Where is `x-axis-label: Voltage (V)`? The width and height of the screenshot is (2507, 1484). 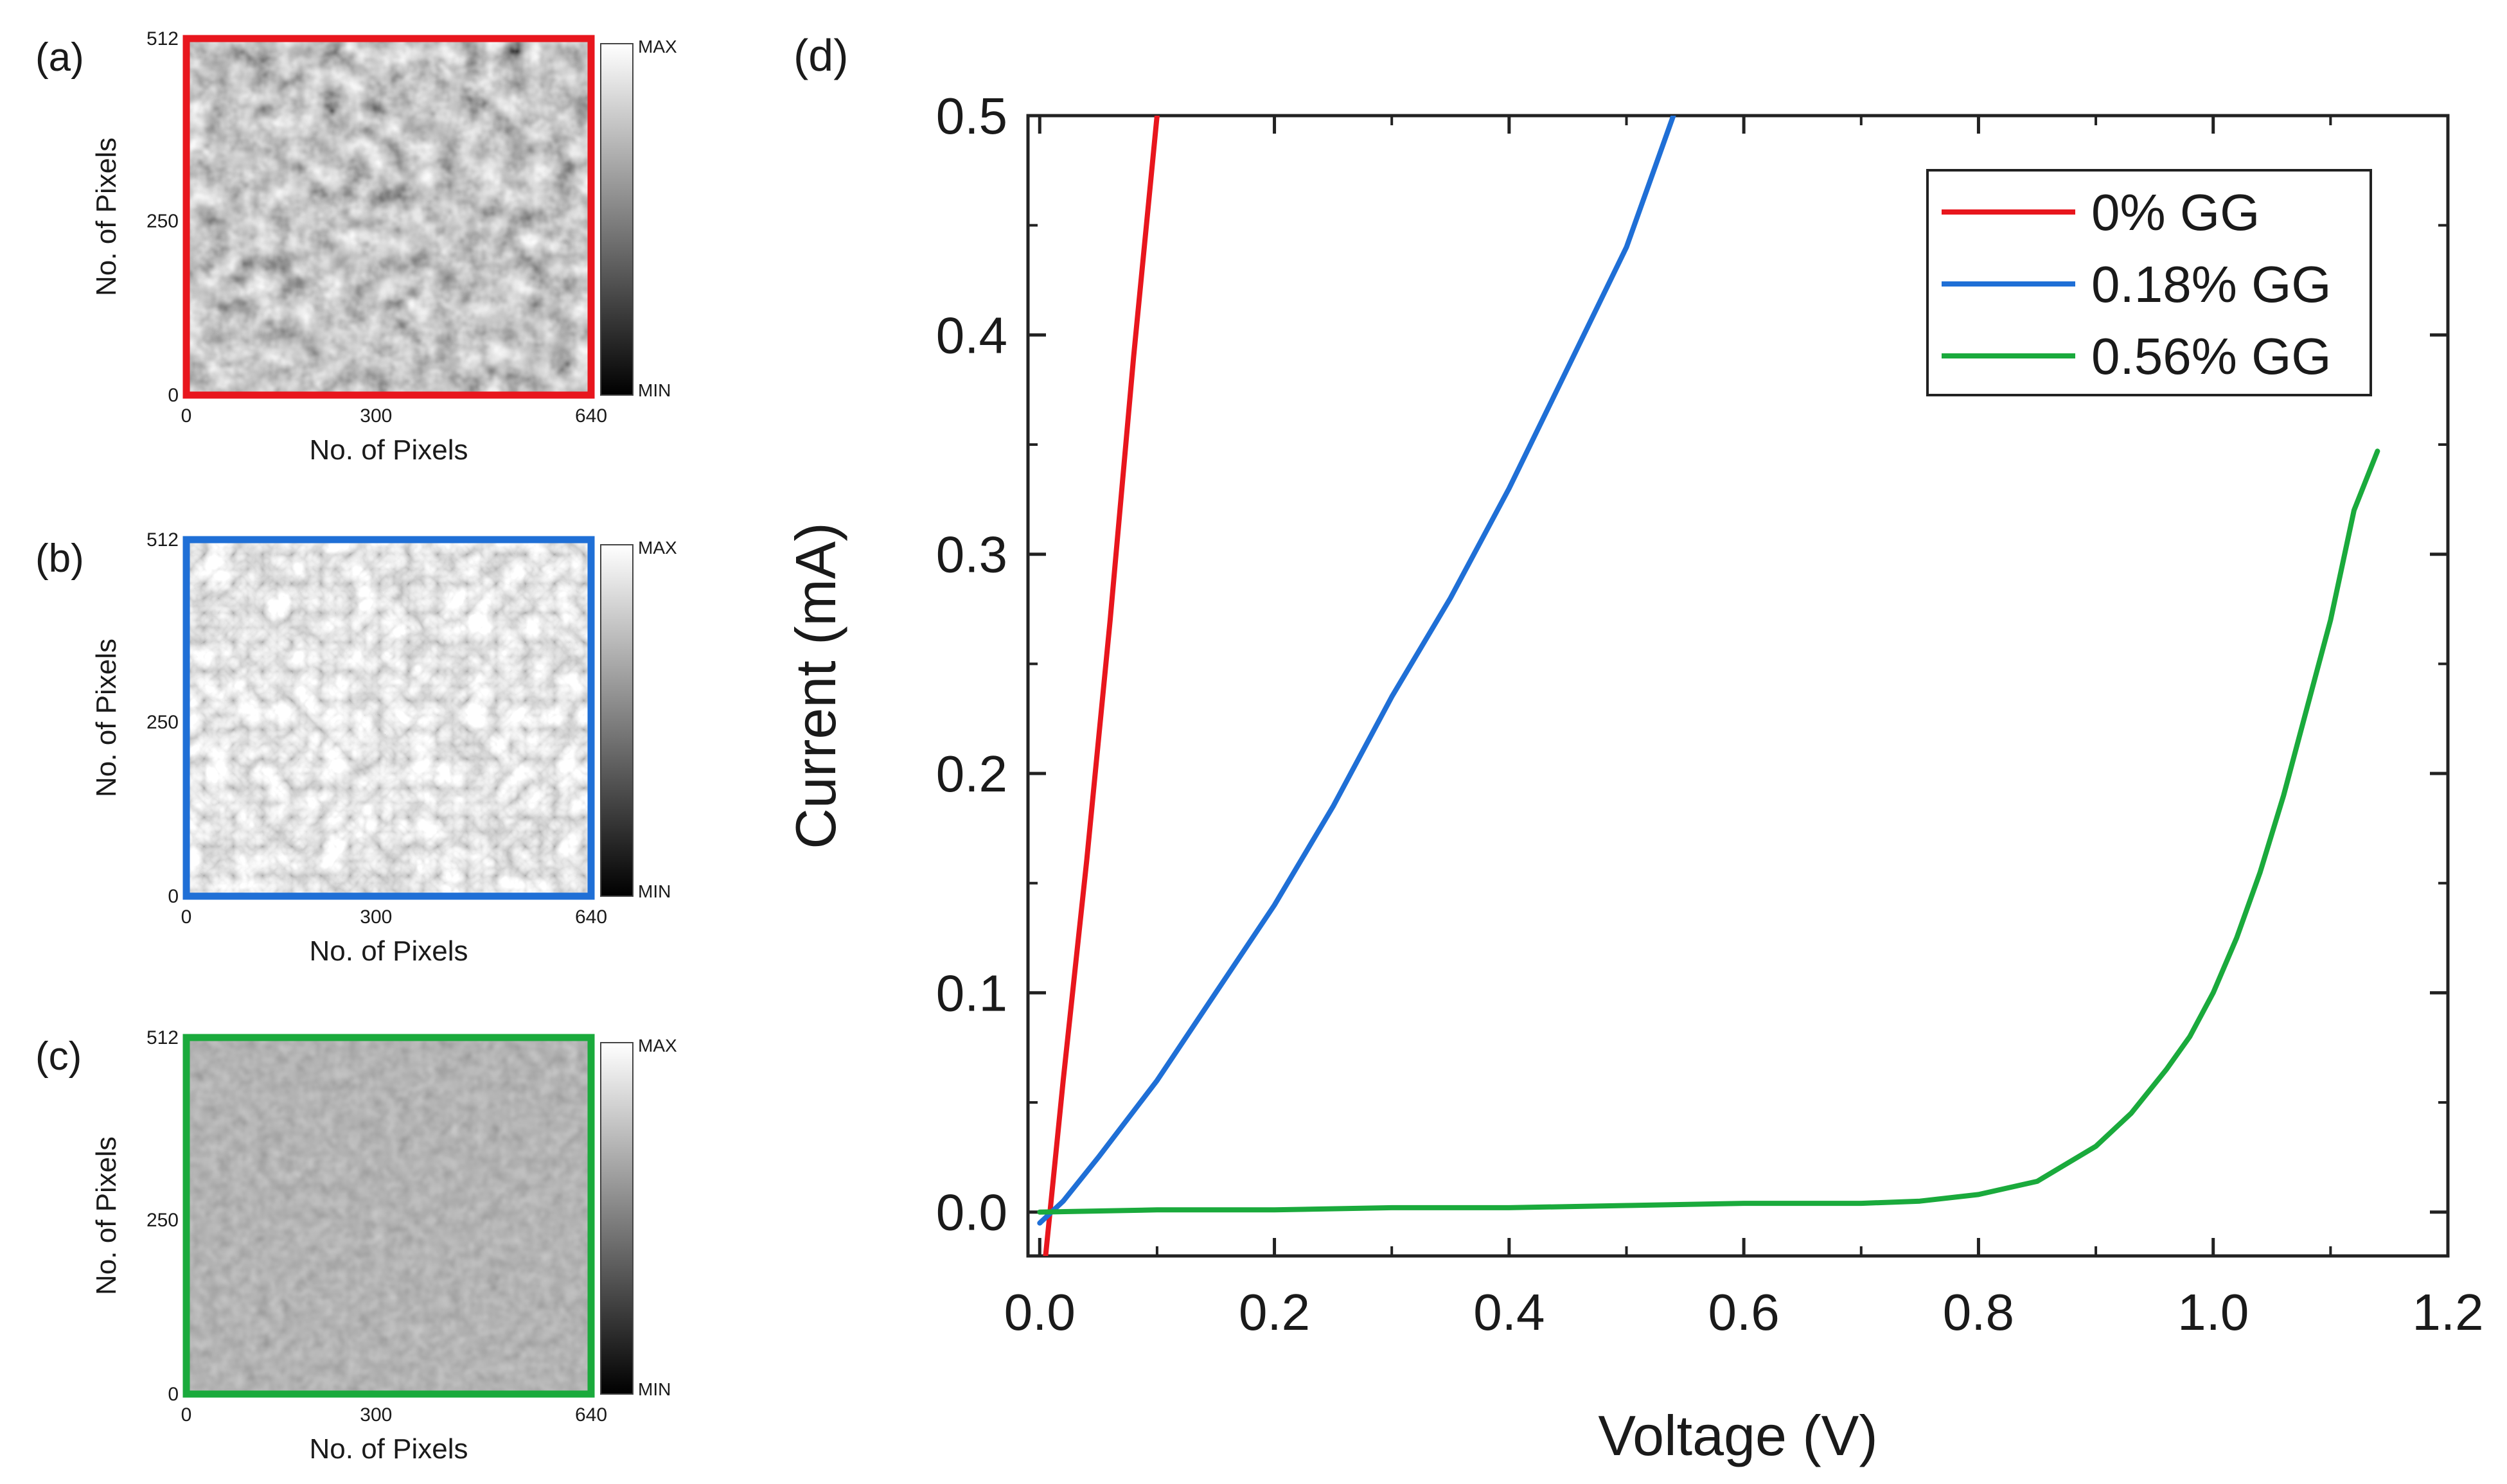
x-axis-label: Voltage (V) is located at coordinates (1738, 1435).